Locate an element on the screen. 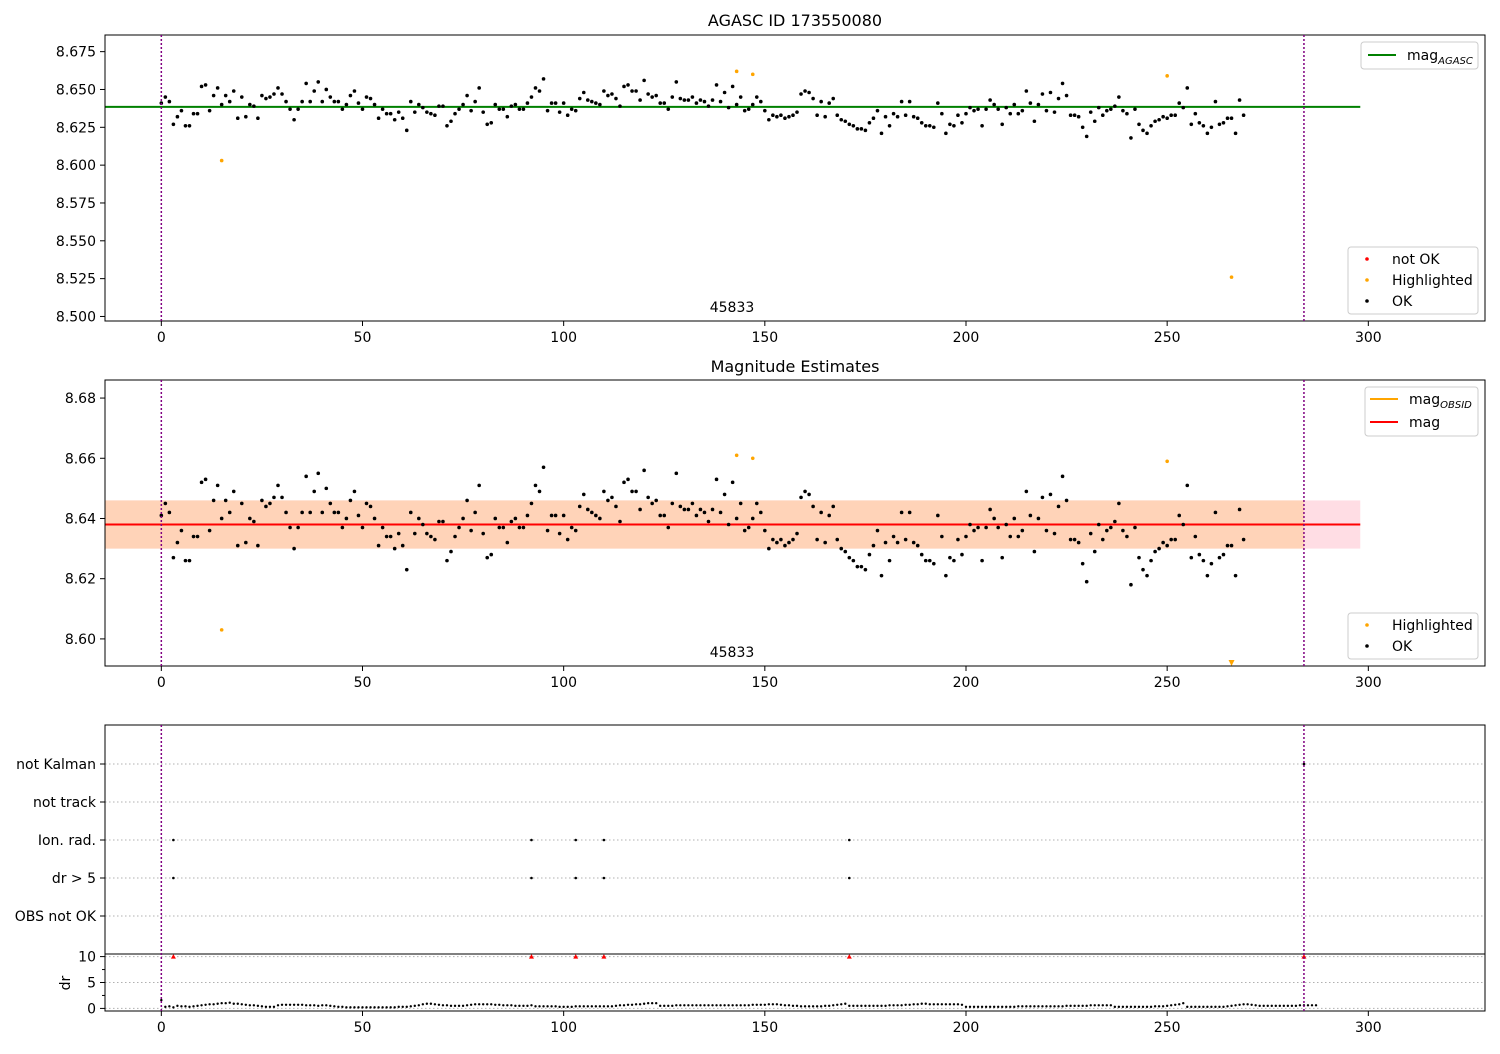 The image size is (1500, 1054). flag-point is located at coordinates (1304, 764).